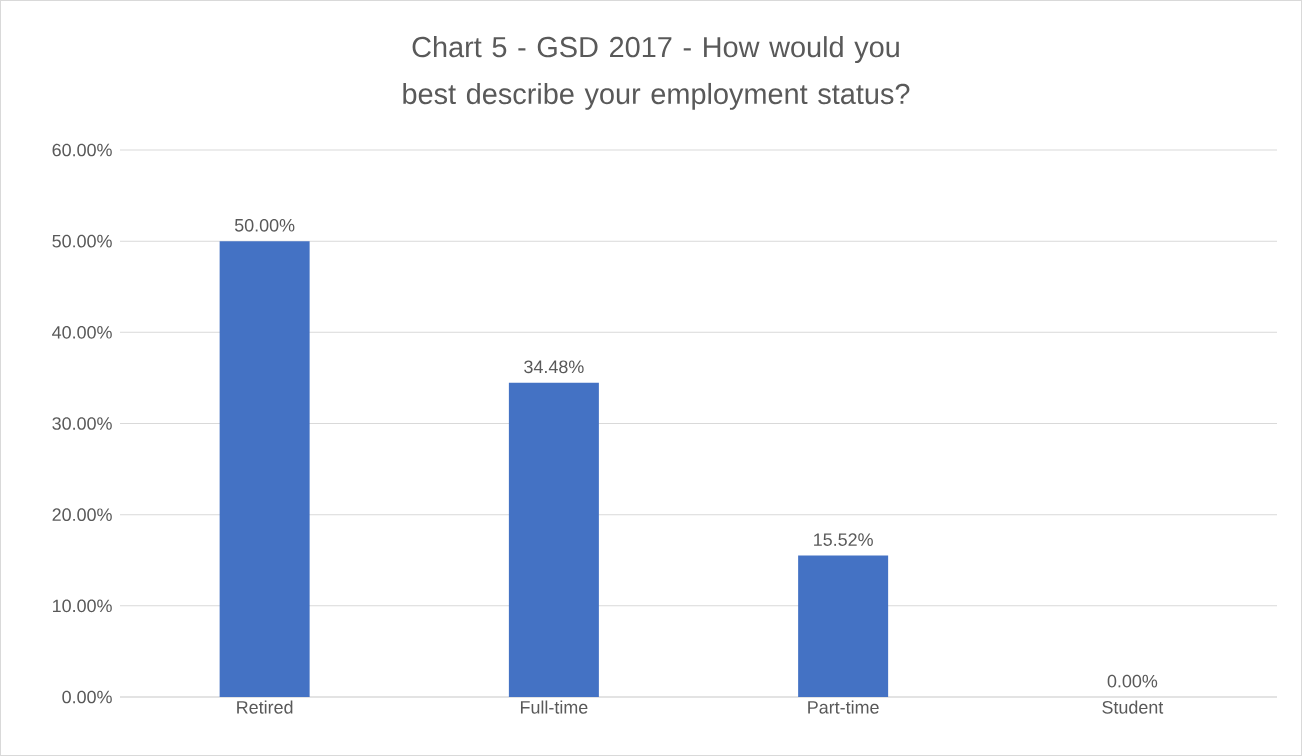 The width and height of the screenshot is (1302, 756). I want to click on y-tick-label: 30.00%, so click(82, 423).